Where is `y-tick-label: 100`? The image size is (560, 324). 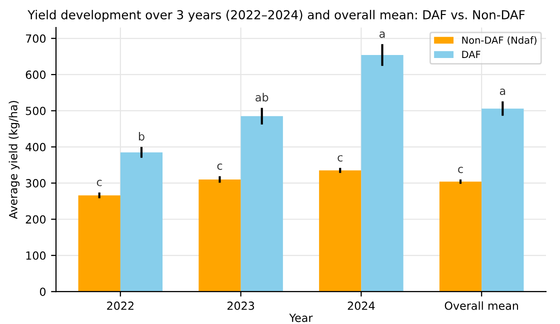
y-tick-label: 100 is located at coordinates (36, 255).